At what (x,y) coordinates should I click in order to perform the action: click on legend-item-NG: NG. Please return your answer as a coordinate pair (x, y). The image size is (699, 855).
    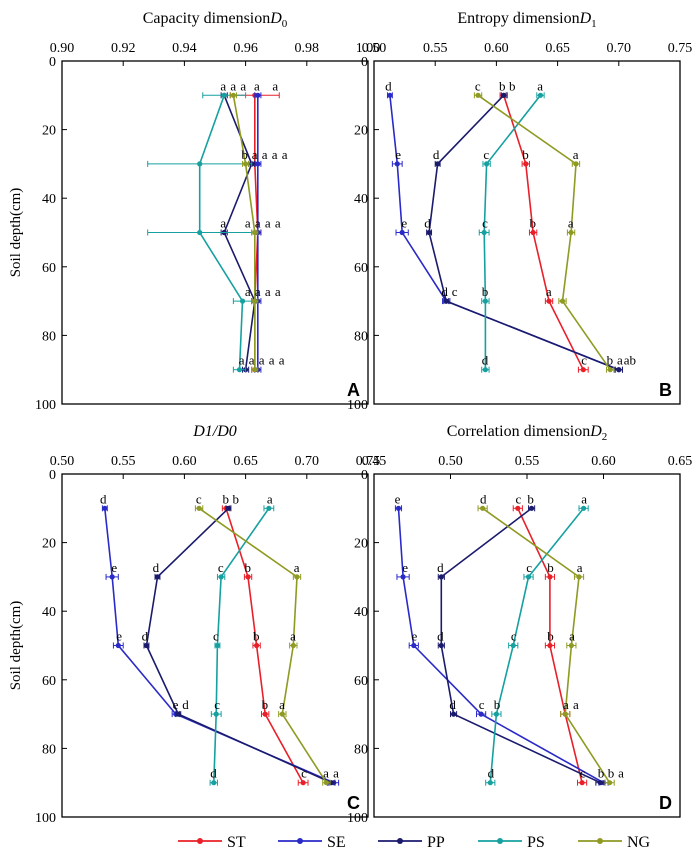
    Looking at the image, I should click on (614, 842).